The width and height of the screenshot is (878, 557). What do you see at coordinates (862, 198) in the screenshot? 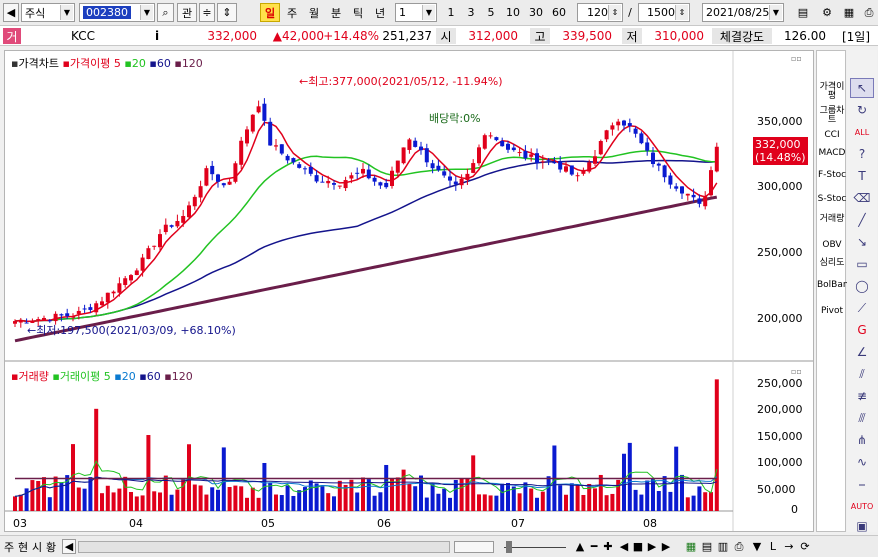
I see `eraser-icon: ⌫` at bounding box center [862, 198].